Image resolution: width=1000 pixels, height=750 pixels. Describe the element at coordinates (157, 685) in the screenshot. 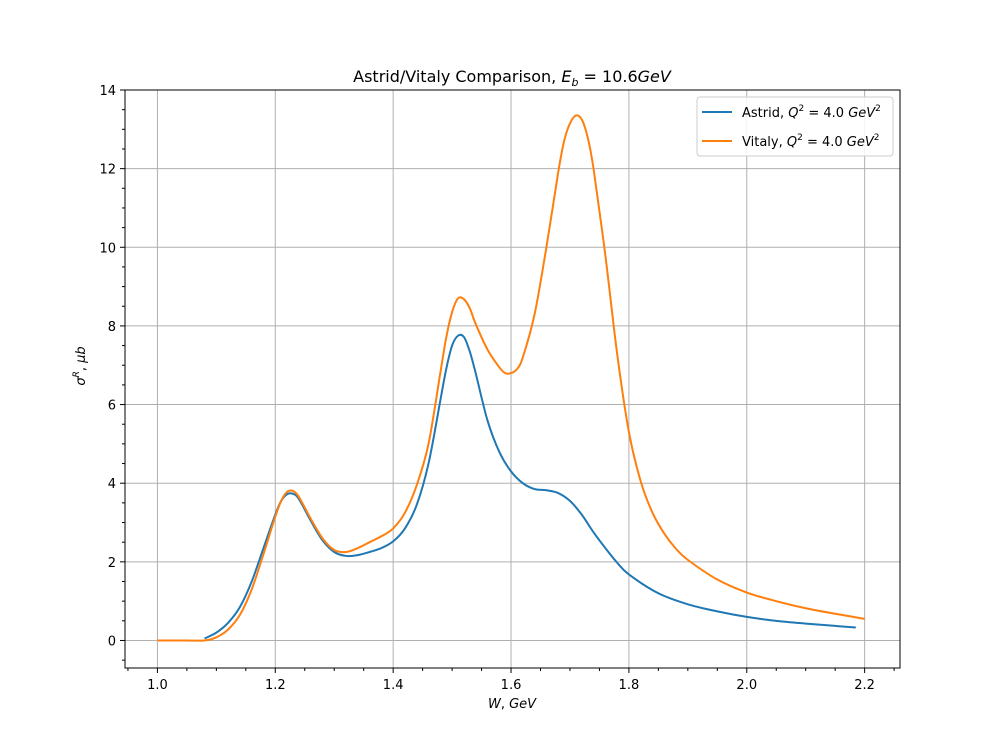

I see `x-tick-label: 1.0` at that location.